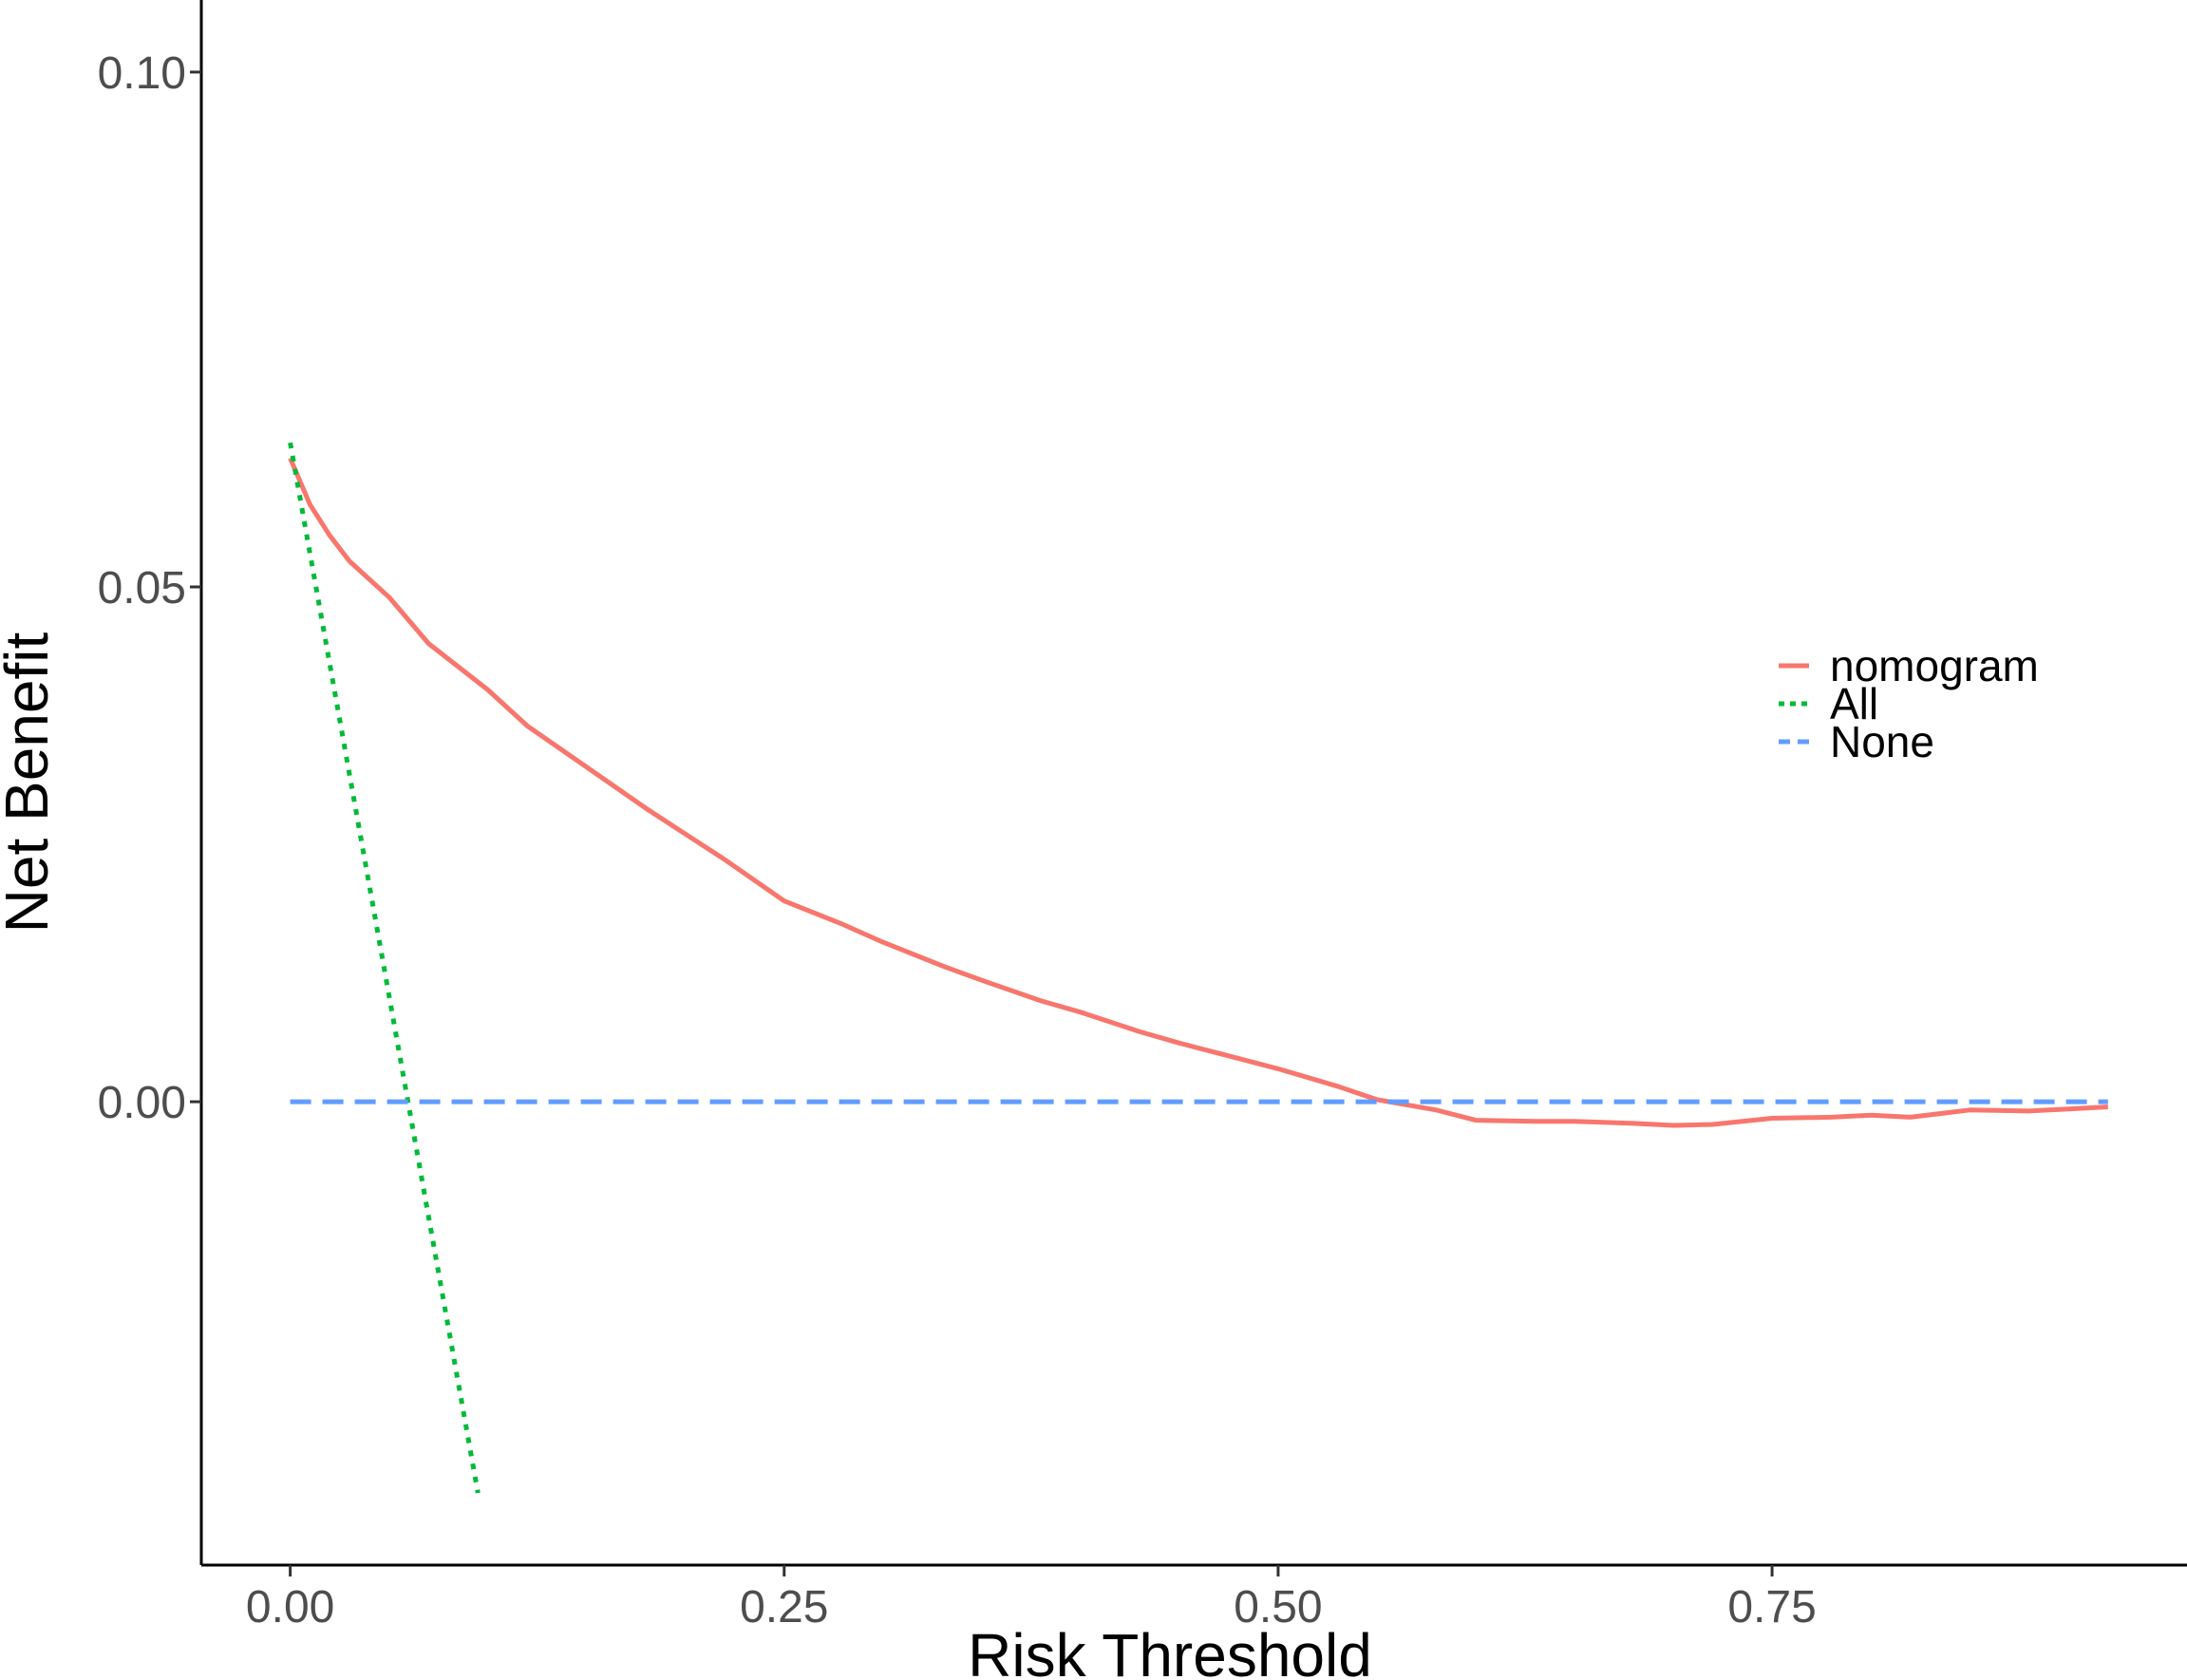 The height and width of the screenshot is (1680, 2187). I want to click on y-tick-label: 0.05, so click(142, 588).